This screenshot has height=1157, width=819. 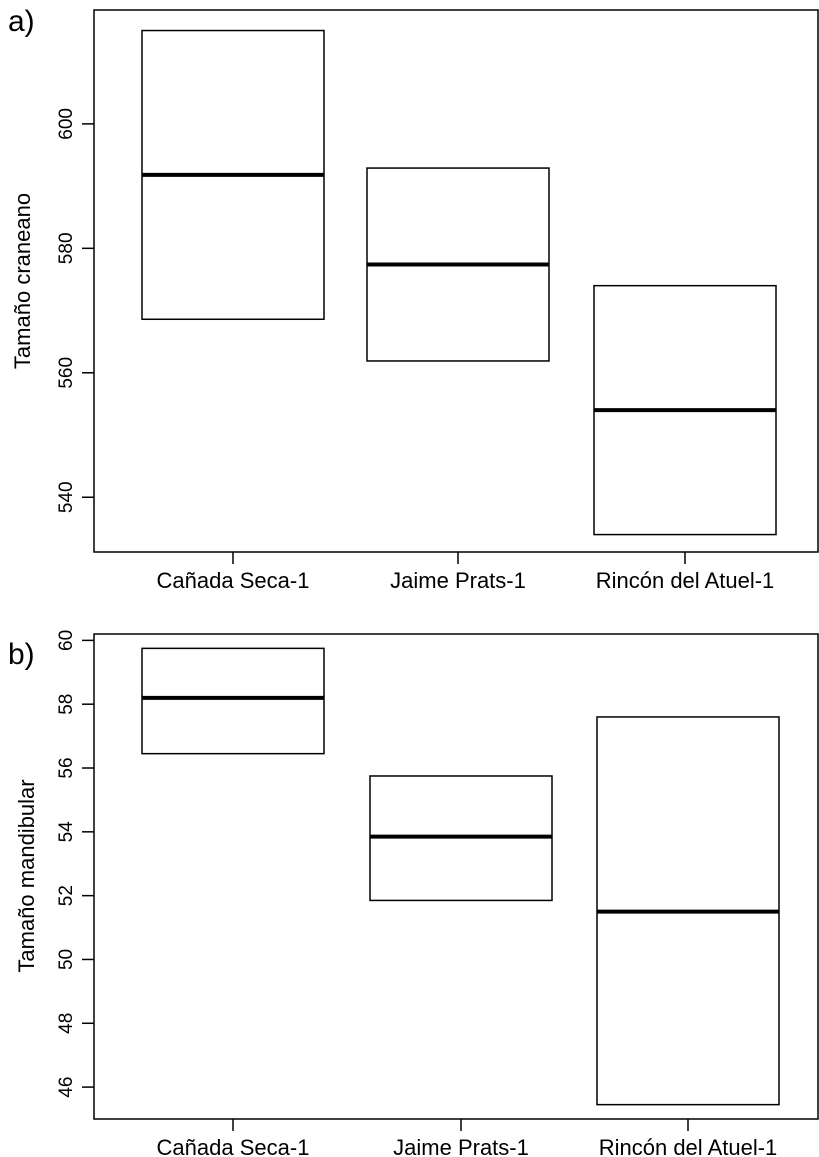 I want to click on y-axis-a: 540 560 580 600, so click(x=75, y=310).